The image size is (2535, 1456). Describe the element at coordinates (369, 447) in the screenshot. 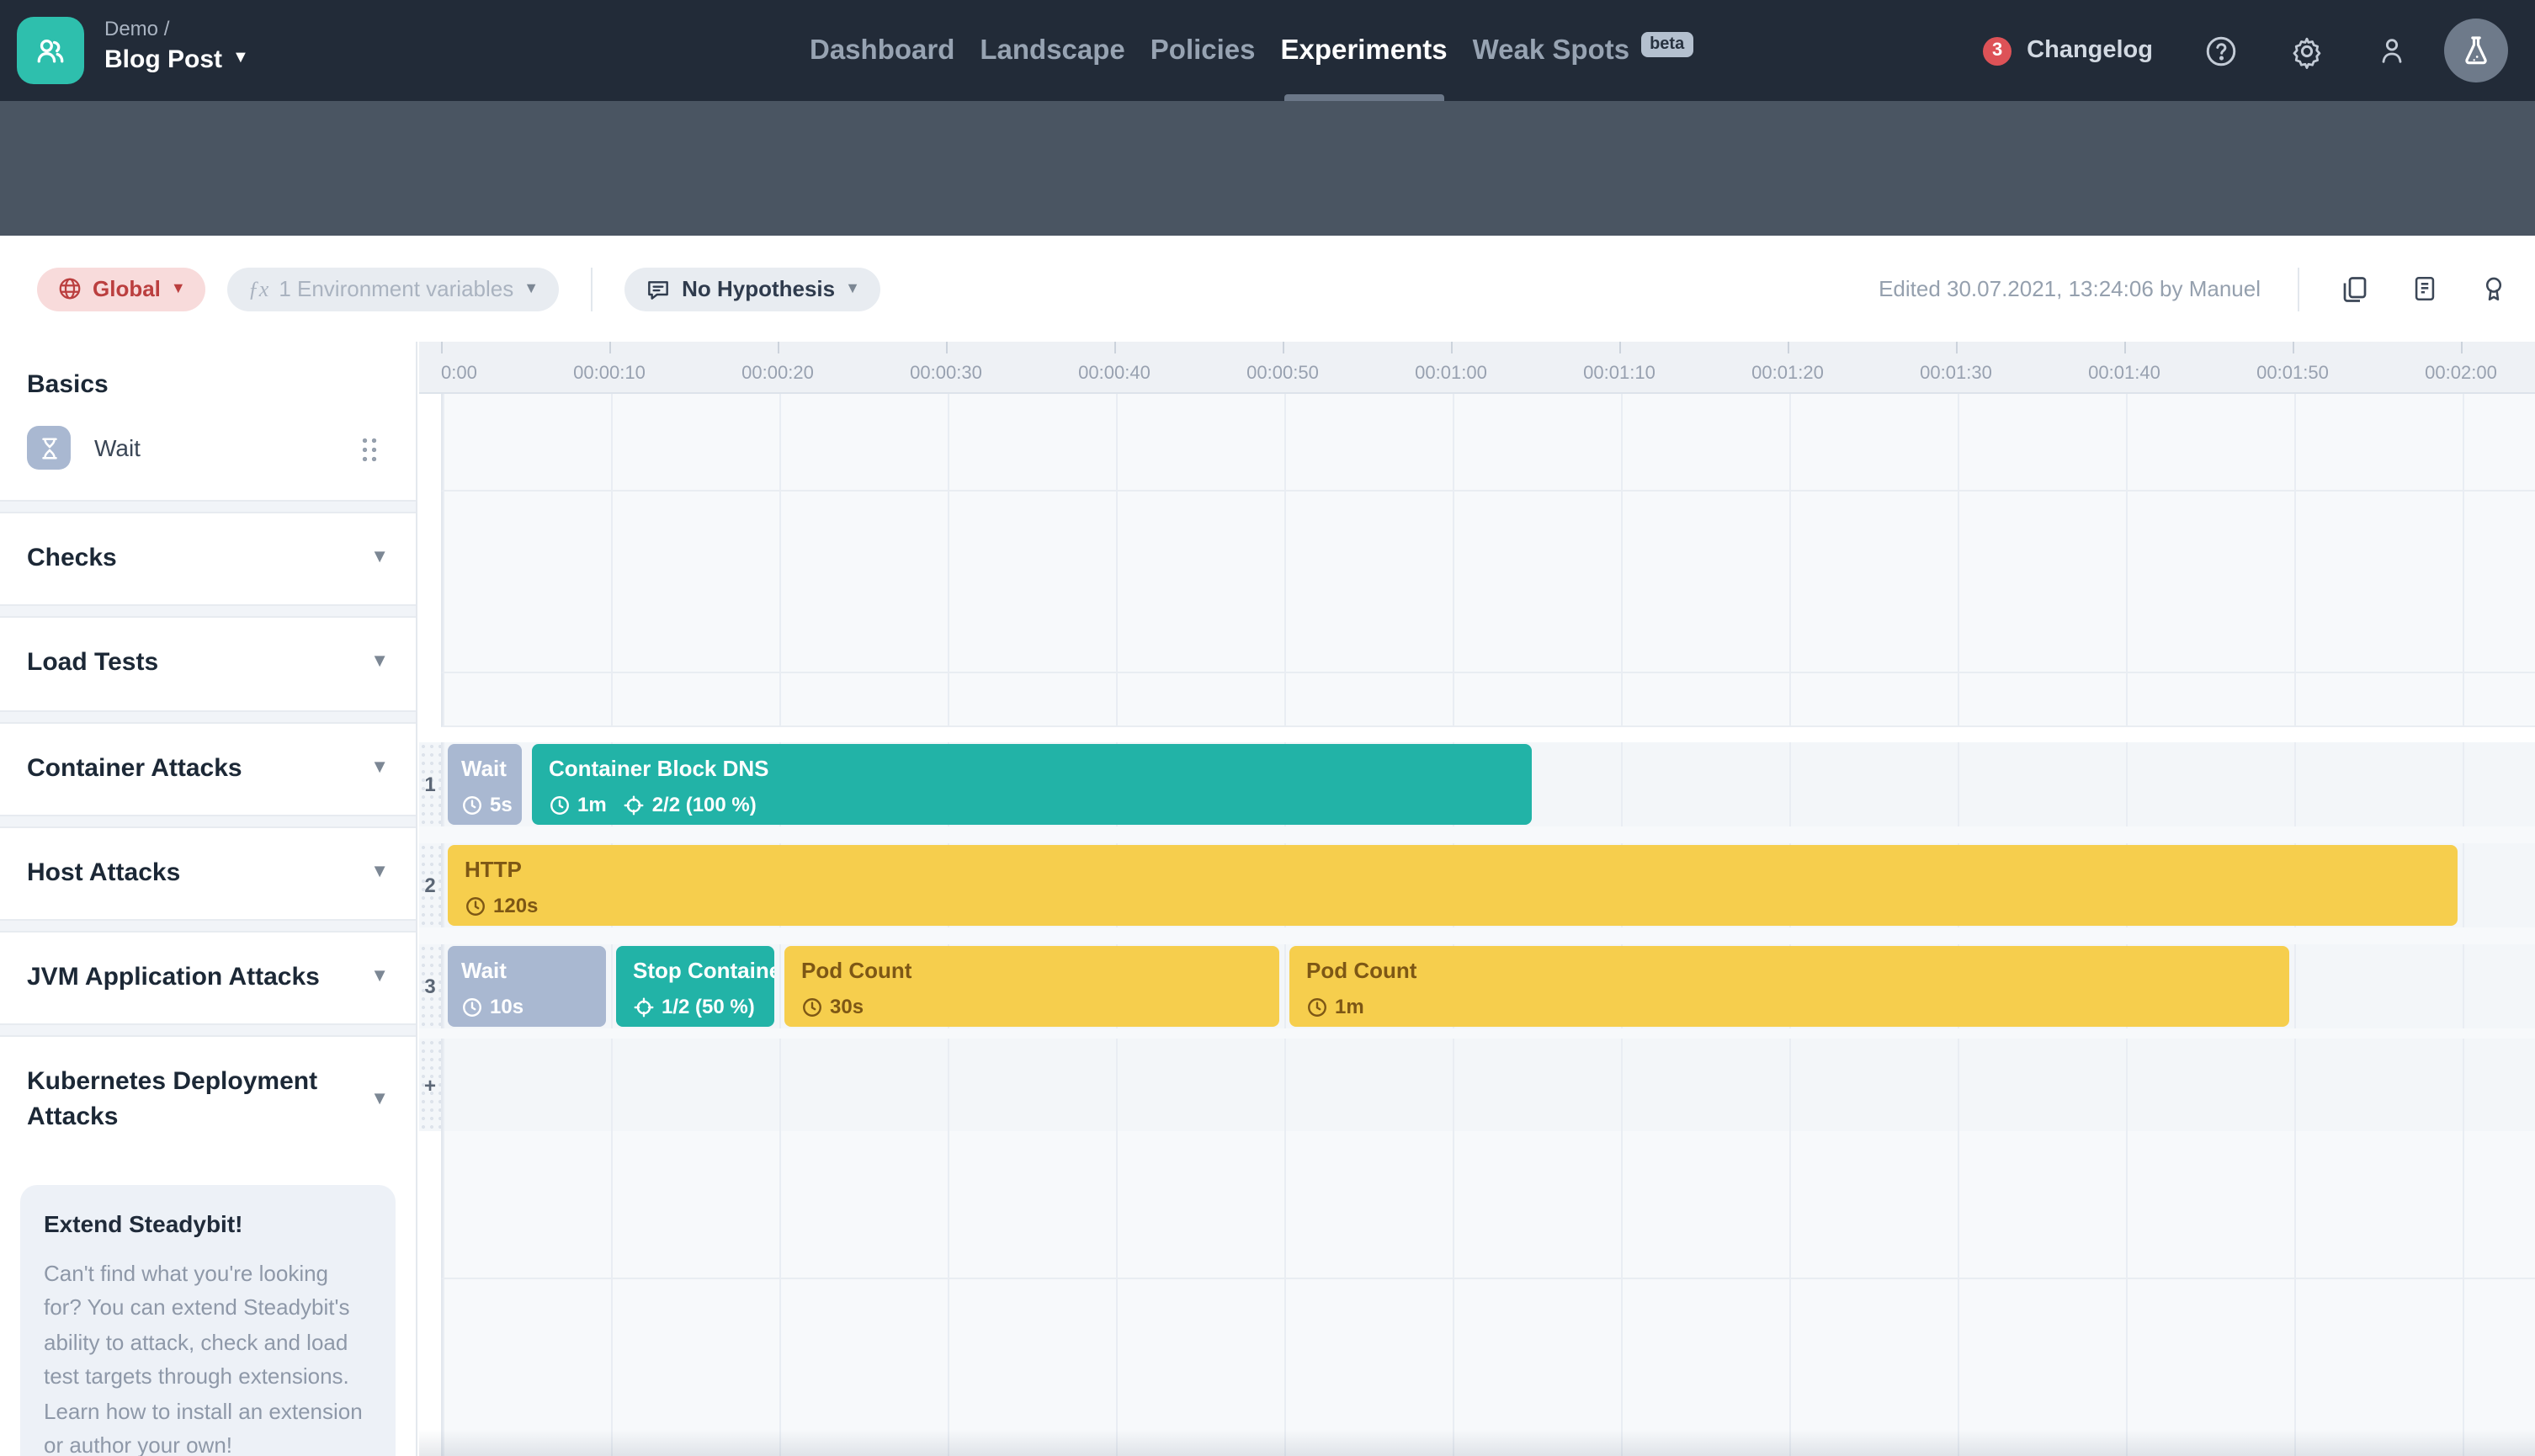

I see `drag-handle-icon` at that location.